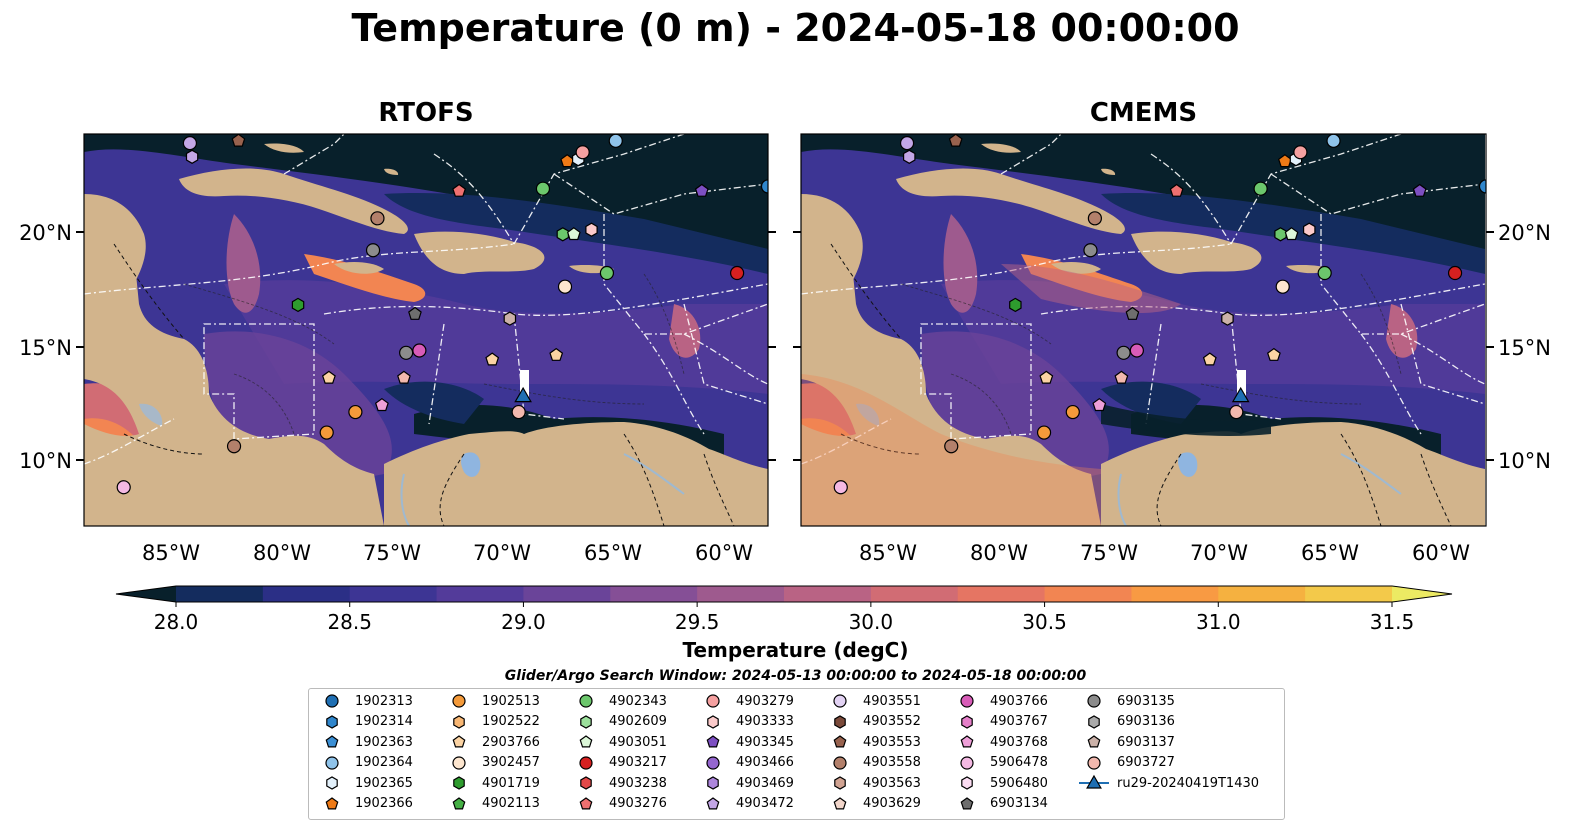  What do you see at coordinates (619, 804) in the screenshot?
I see `legend-item: 4903276` at bounding box center [619, 804].